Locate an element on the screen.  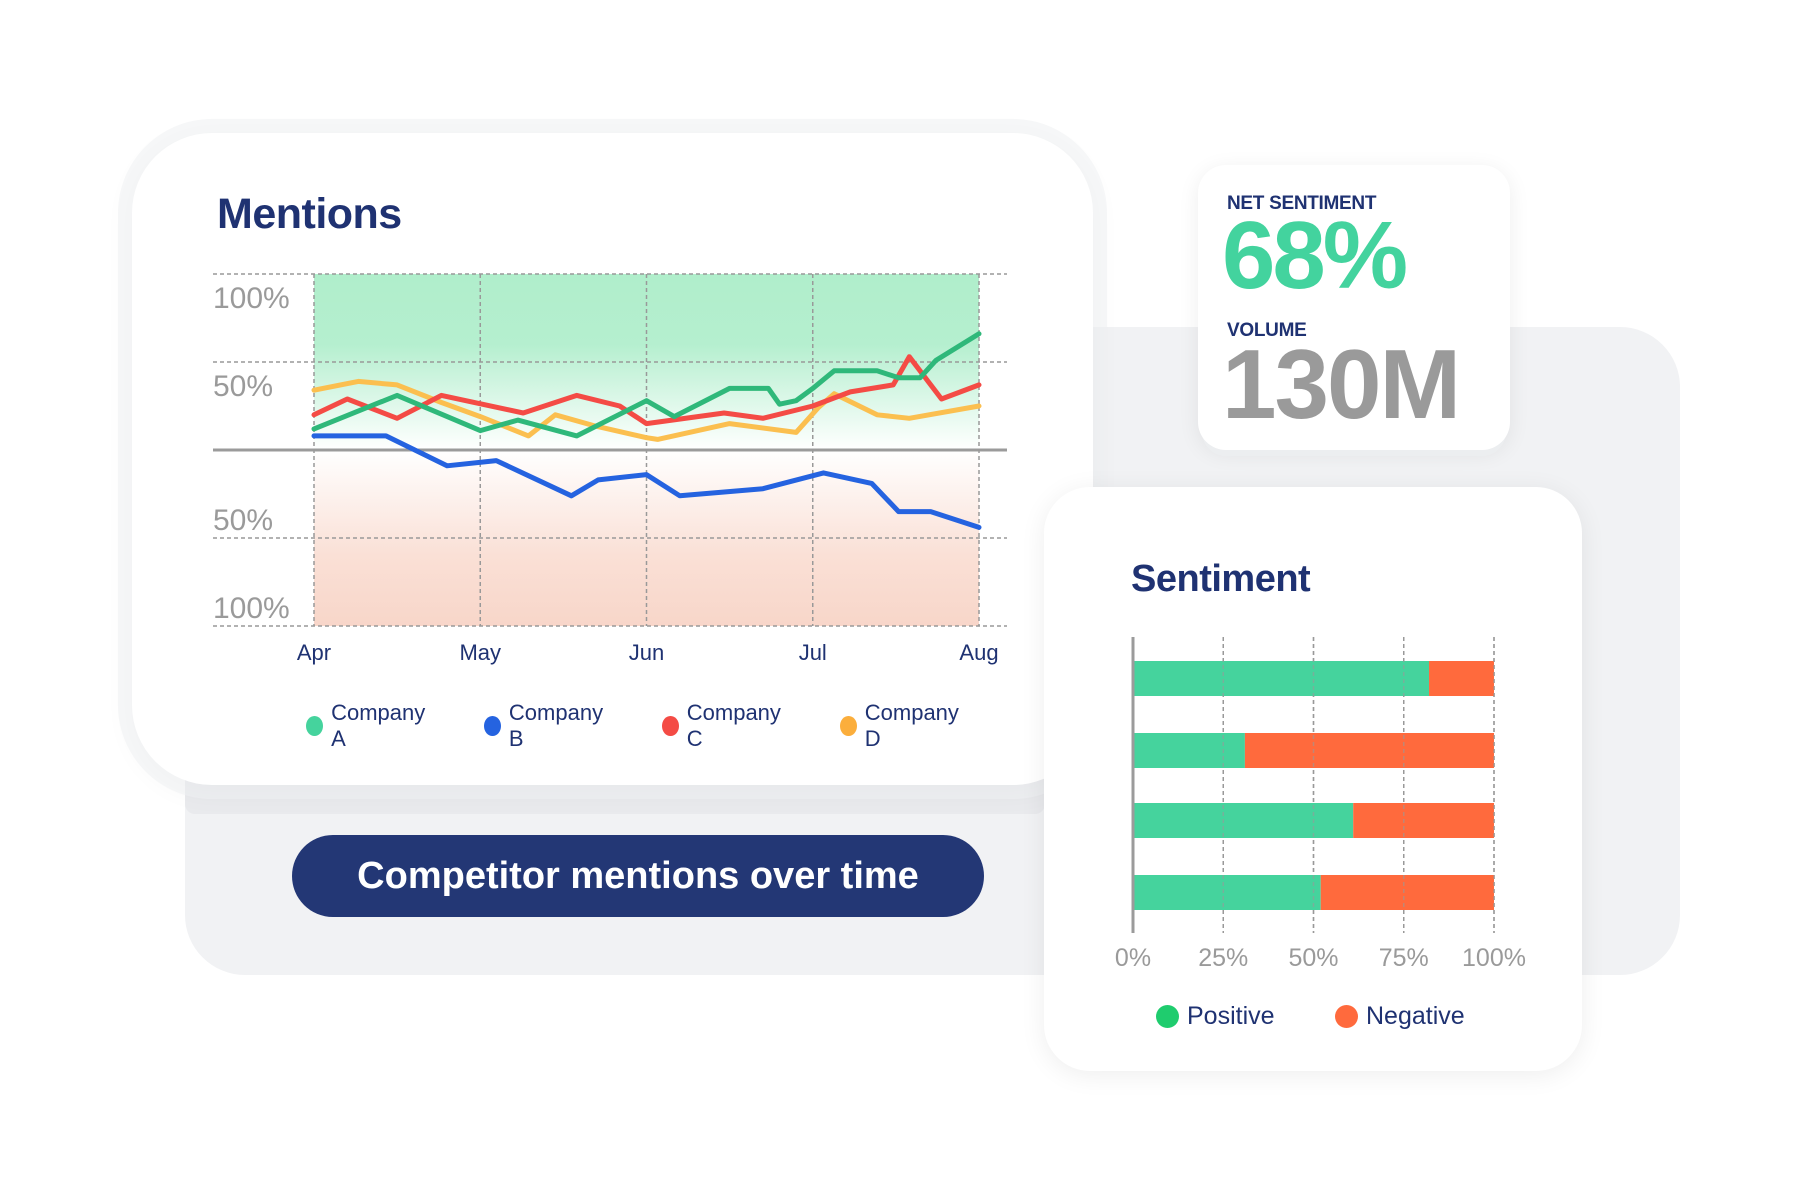
legend-item-company-b: Company B is located at coordinates (545, 726).